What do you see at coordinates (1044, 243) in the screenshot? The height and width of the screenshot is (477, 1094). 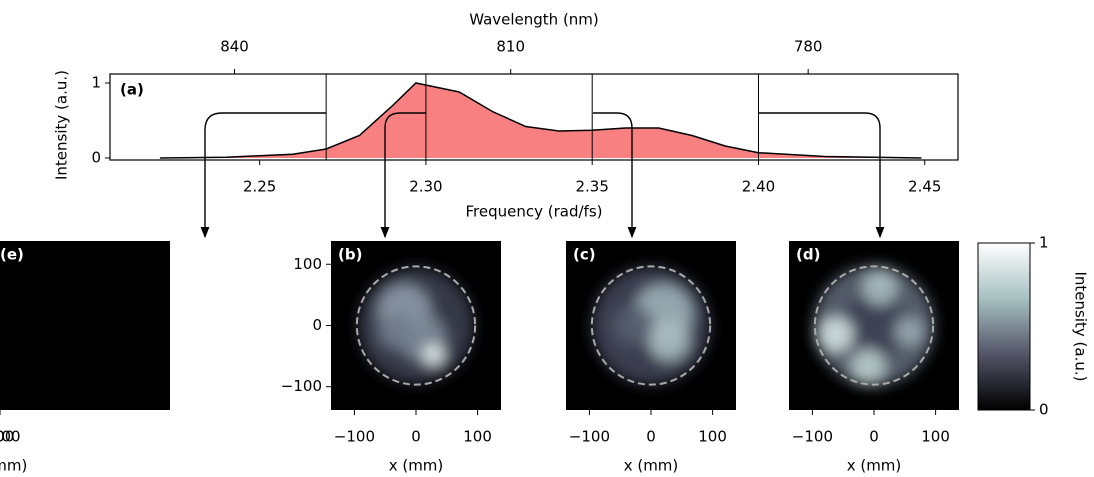 I see `colorbar-tick-label: 1` at bounding box center [1044, 243].